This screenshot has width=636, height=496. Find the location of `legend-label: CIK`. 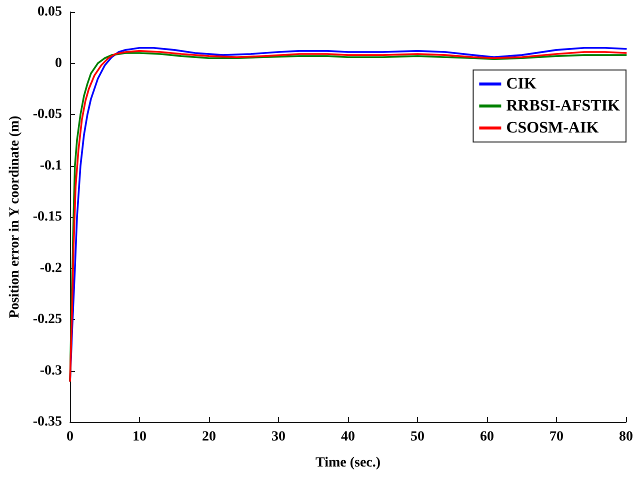

legend-label: CIK is located at coordinates (521, 84).